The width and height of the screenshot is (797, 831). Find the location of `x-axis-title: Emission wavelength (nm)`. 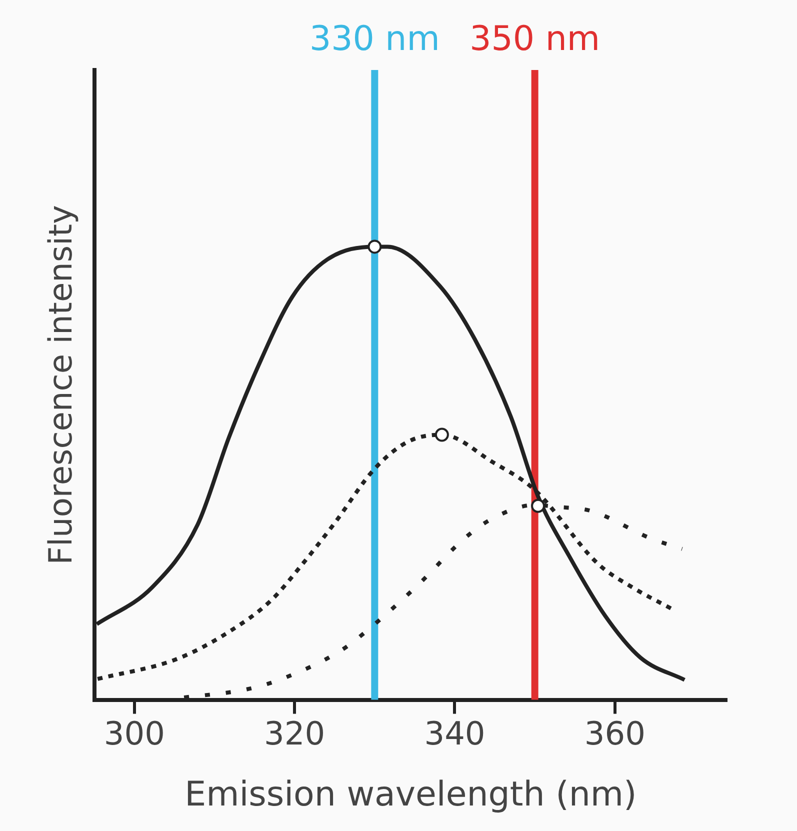

x-axis-title: Emission wavelength (nm) is located at coordinates (410, 794).